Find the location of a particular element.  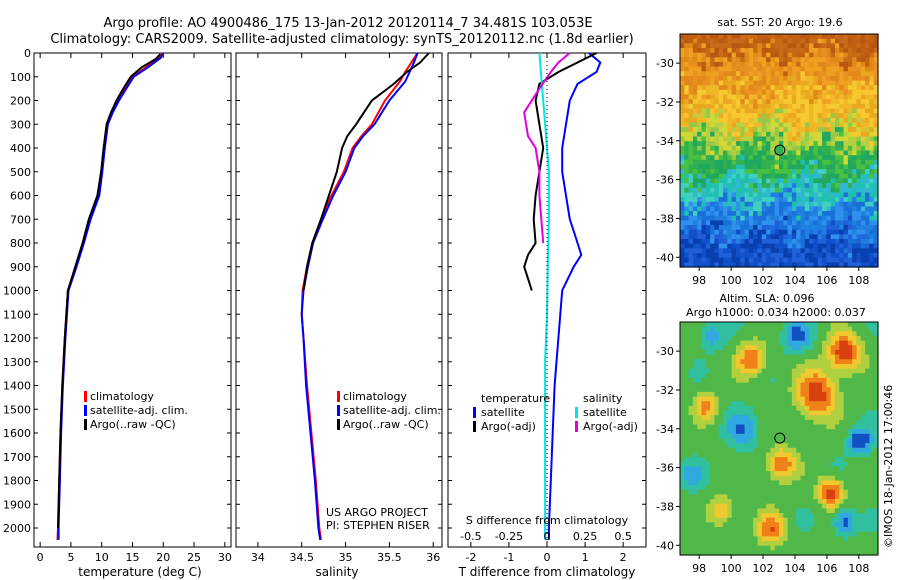

map-y-tick-label: -38 is located at coordinates (665, 506).